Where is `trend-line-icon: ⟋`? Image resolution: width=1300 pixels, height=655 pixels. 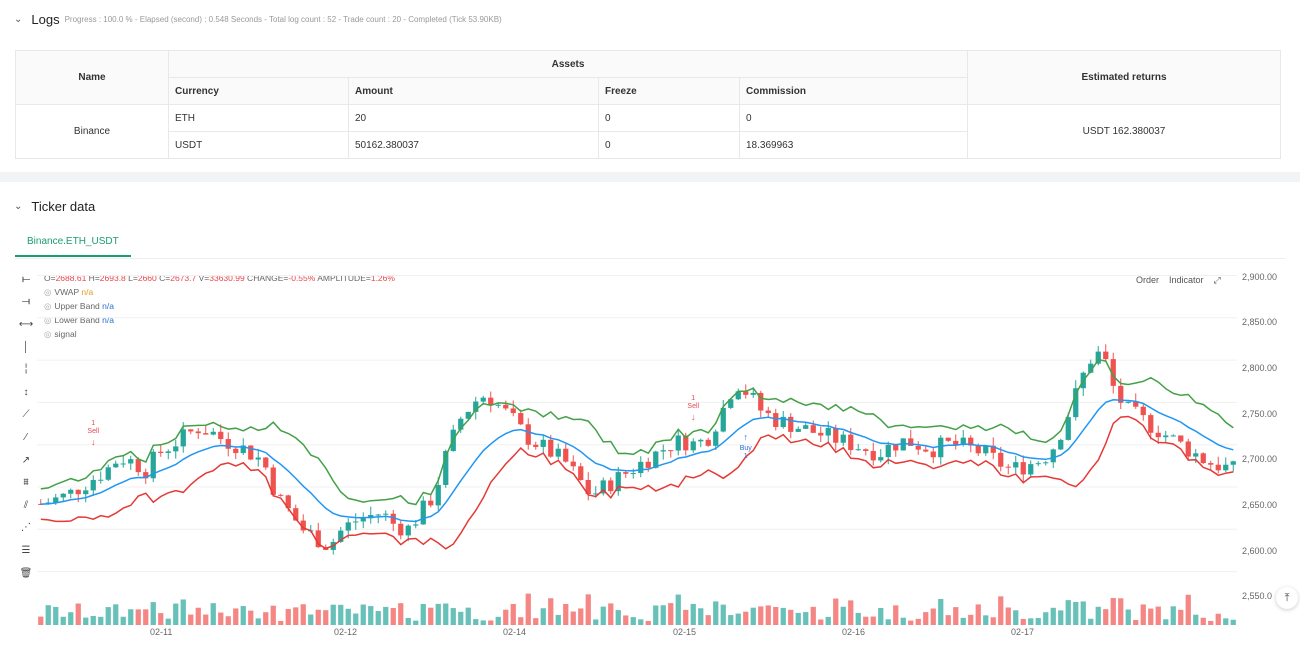
trend-line-icon: ⟋ is located at coordinates (26, 415).